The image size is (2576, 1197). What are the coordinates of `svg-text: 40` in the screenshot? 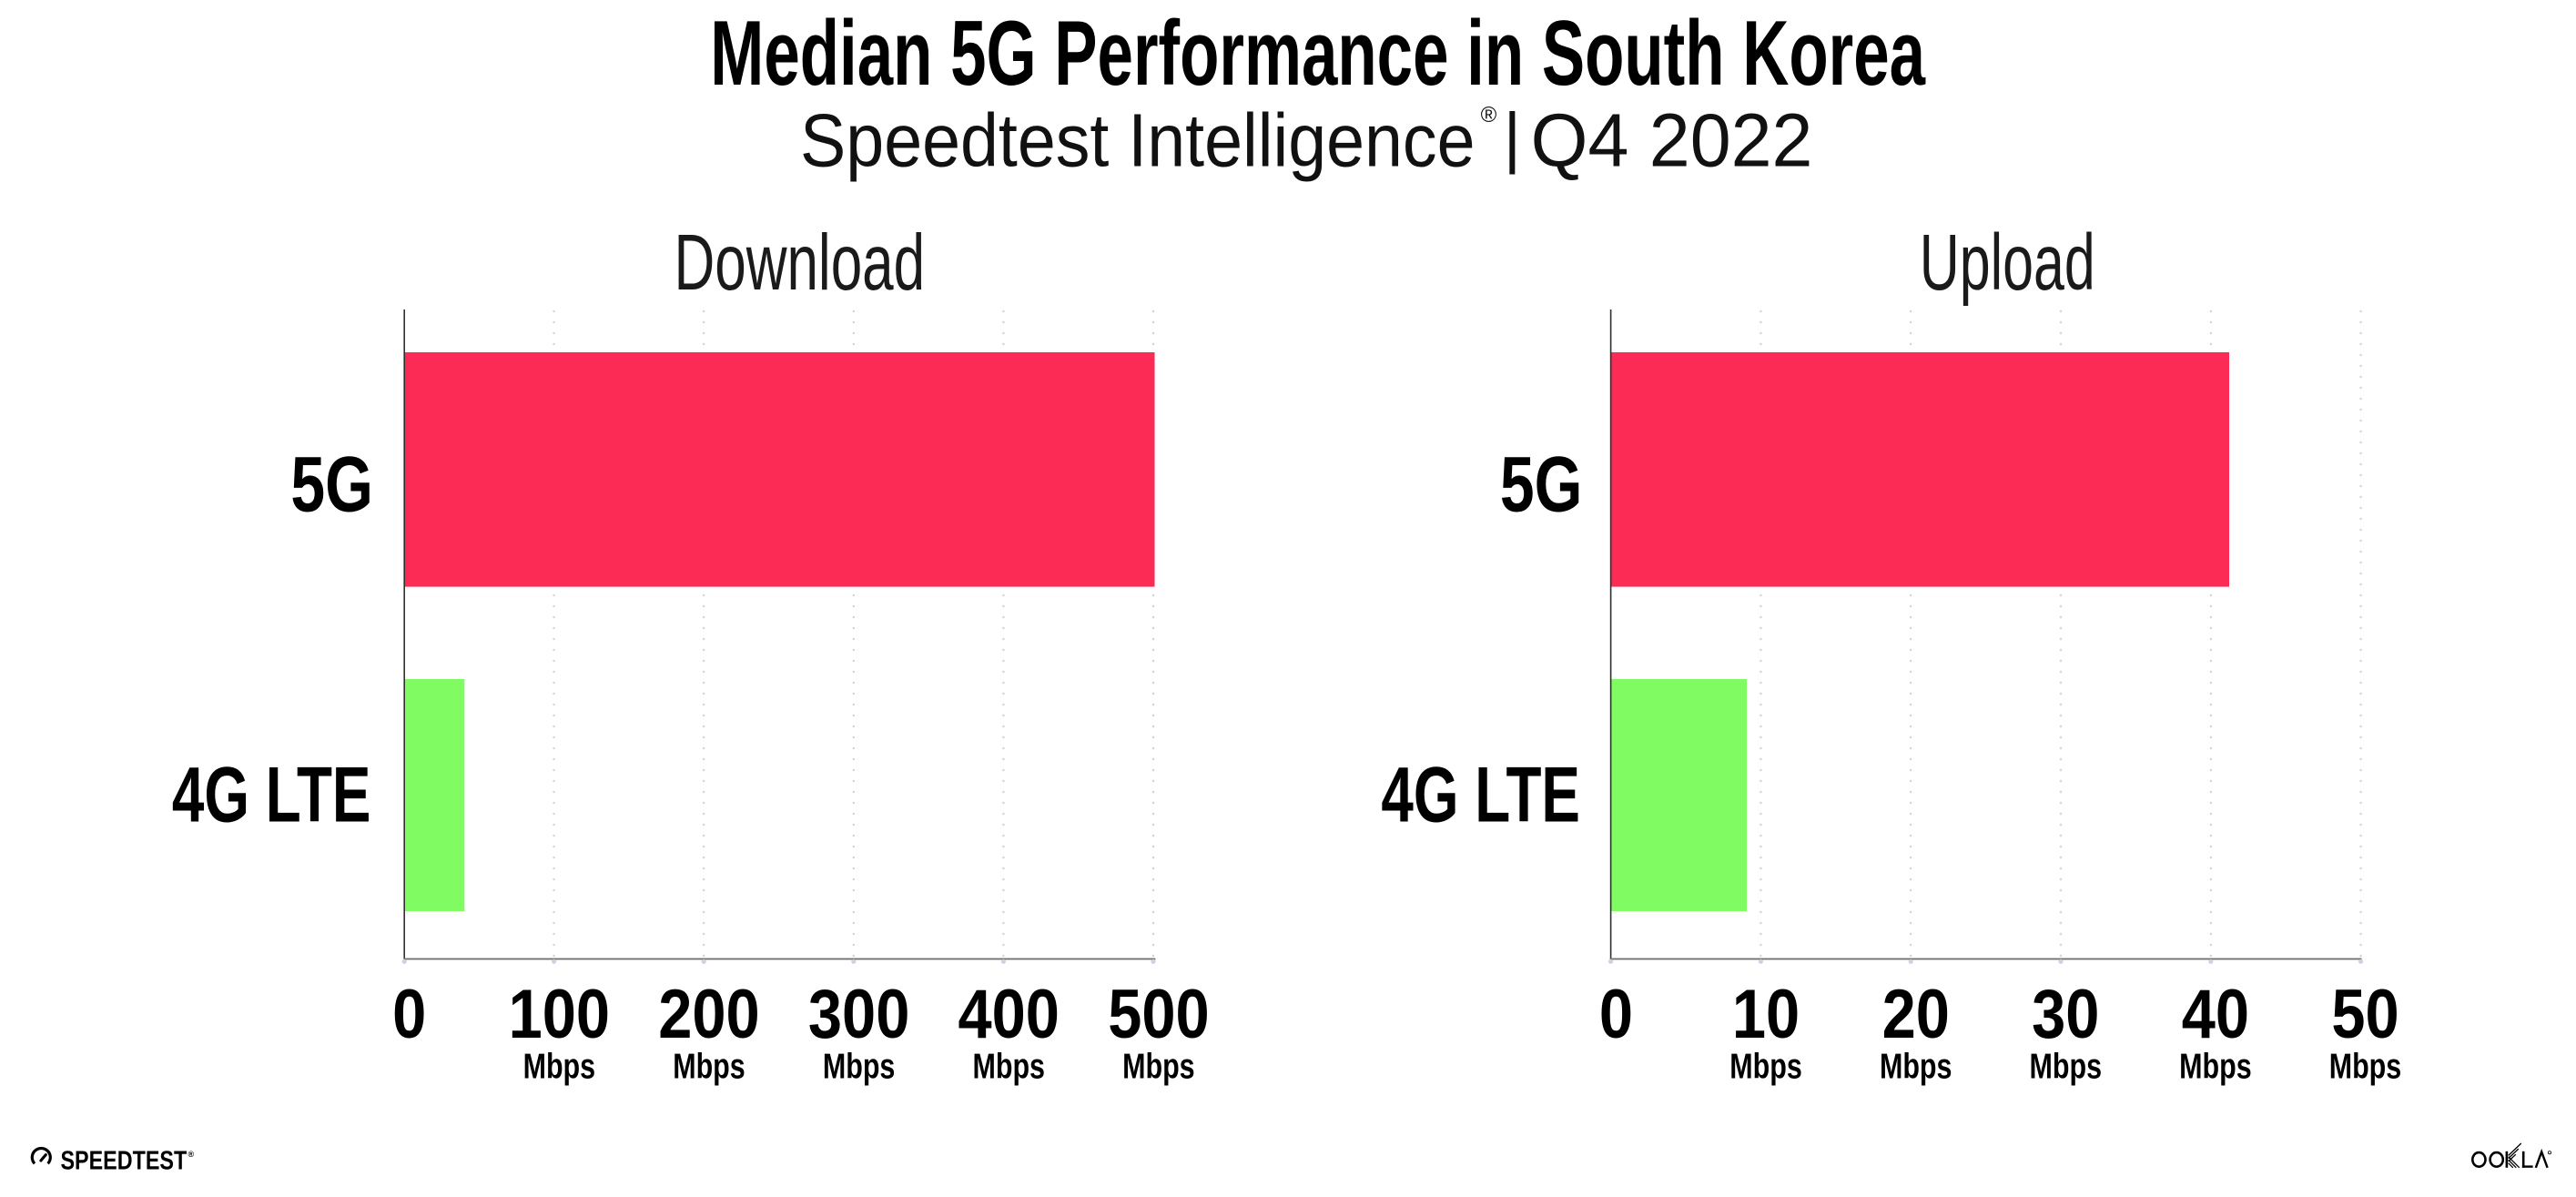 It's located at (2215, 1015).